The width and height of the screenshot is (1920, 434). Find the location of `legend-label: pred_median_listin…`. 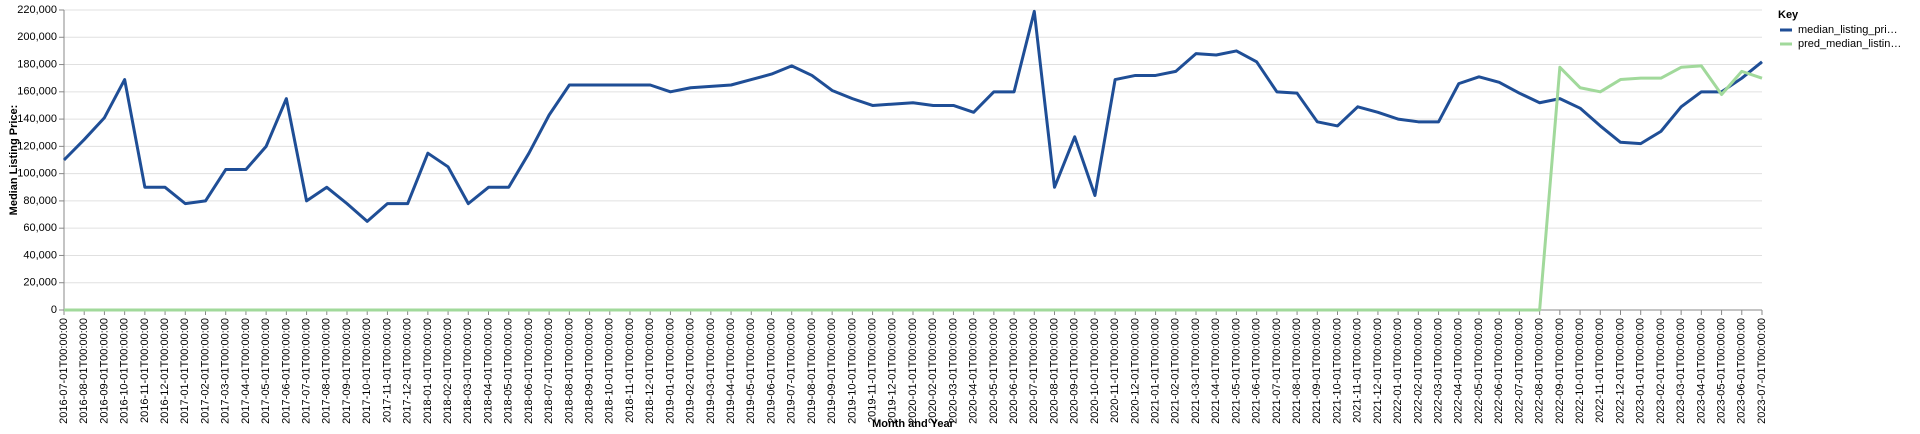

legend-label: pred_median_listin… is located at coordinates (1849, 44).